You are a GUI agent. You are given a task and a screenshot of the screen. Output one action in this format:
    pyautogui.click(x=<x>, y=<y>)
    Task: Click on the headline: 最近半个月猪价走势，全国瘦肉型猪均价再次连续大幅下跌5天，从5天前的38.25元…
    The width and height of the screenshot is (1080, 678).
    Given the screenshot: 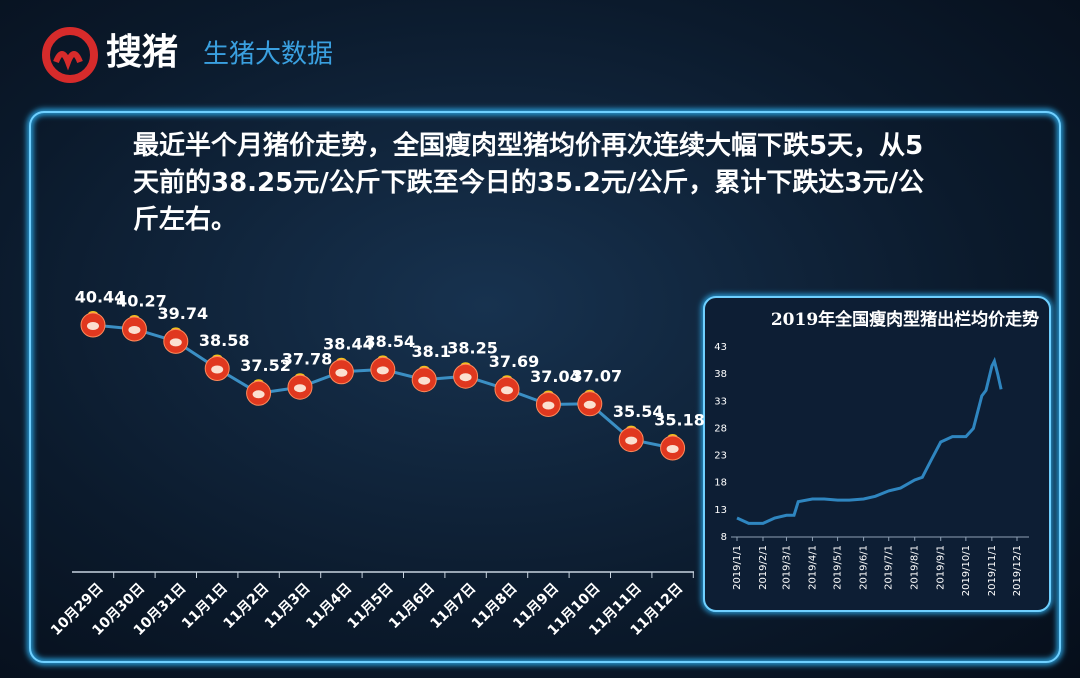 What is the action you would take?
    pyautogui.click(x=528, y=183)
    